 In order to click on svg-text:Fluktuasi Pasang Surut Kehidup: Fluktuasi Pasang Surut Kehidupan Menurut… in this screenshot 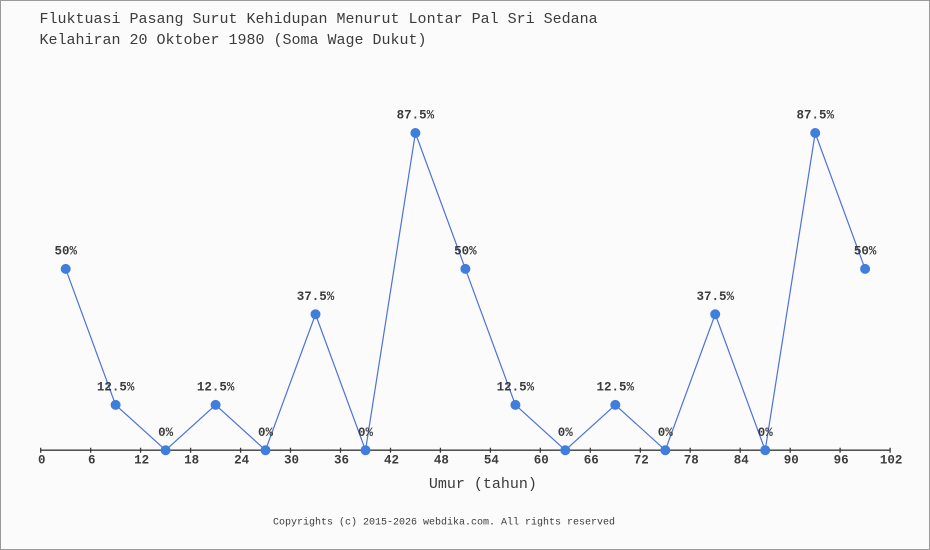, I will do `click(319, 19)`.